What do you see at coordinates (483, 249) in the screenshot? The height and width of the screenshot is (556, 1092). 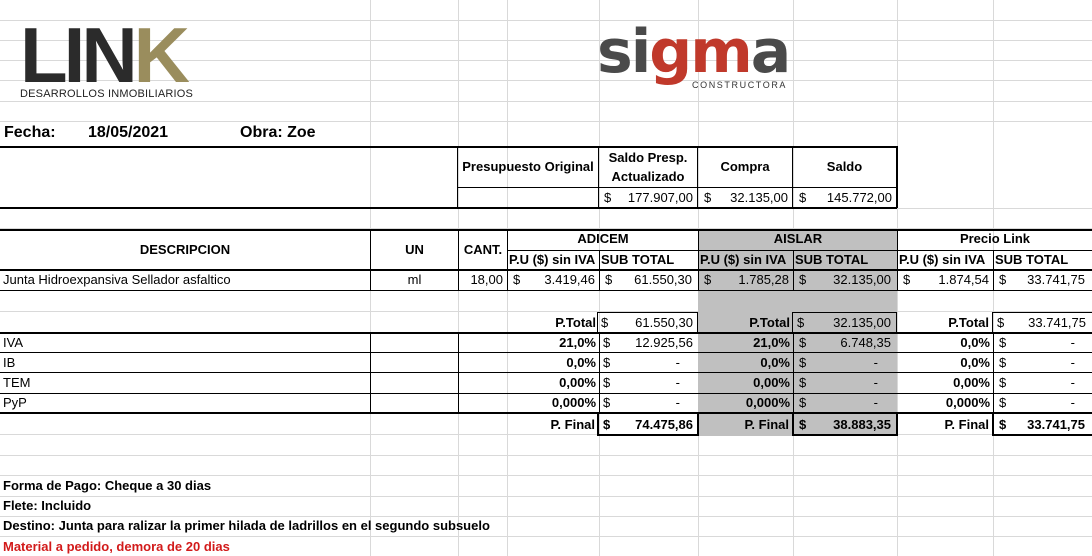 I see `cant-header: CANT.` at bounding box center [483, 249].